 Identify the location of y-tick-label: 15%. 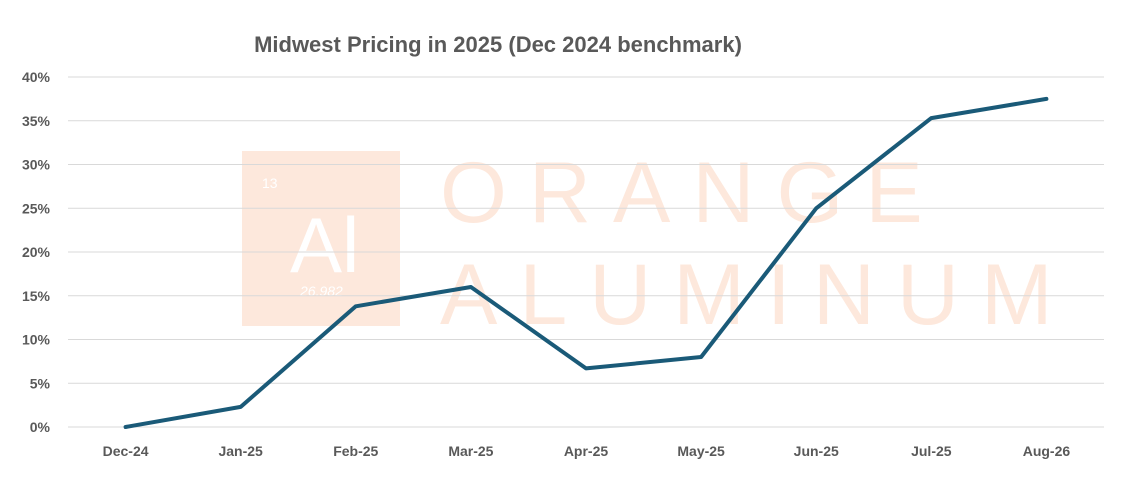
(36, 296).